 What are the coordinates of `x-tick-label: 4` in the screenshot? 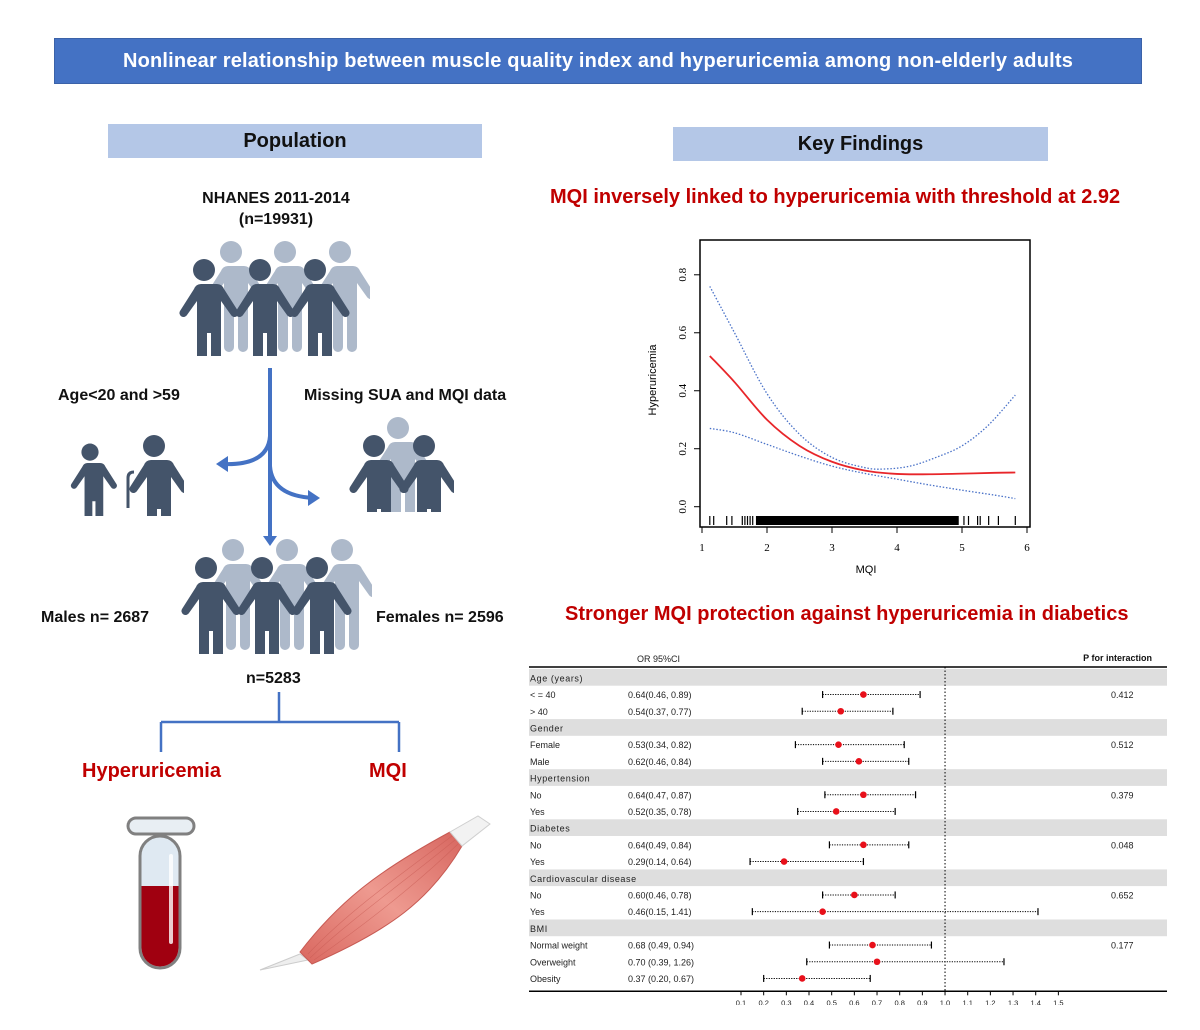 It's located at (897, 548).